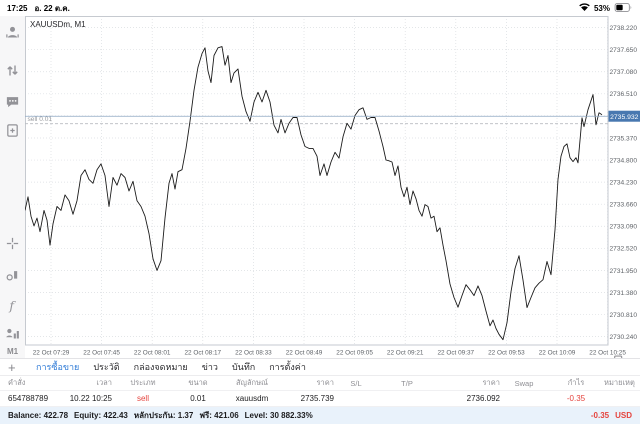  I want to click on y-axis-tick-label: 2733.660, so click(623, 205).